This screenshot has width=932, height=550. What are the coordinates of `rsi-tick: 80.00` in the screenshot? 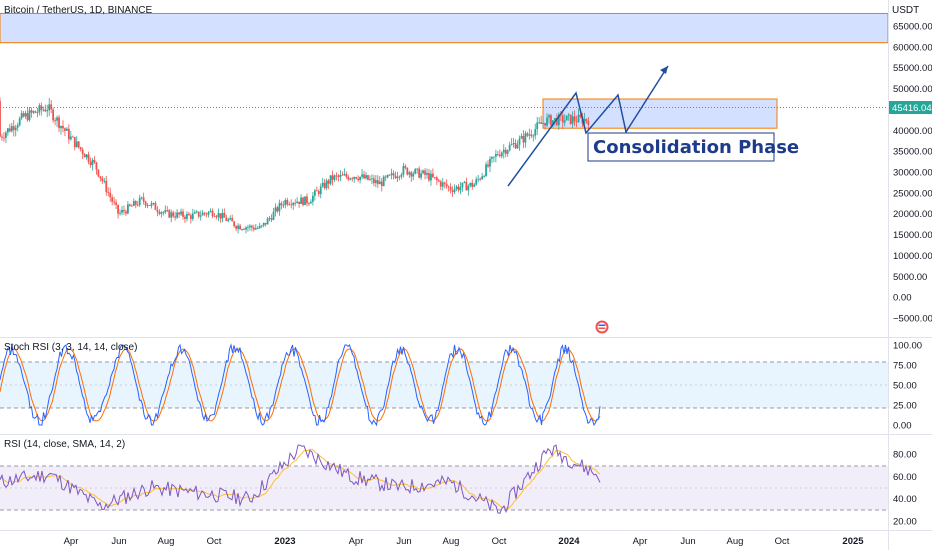 It's located at (905, 455).